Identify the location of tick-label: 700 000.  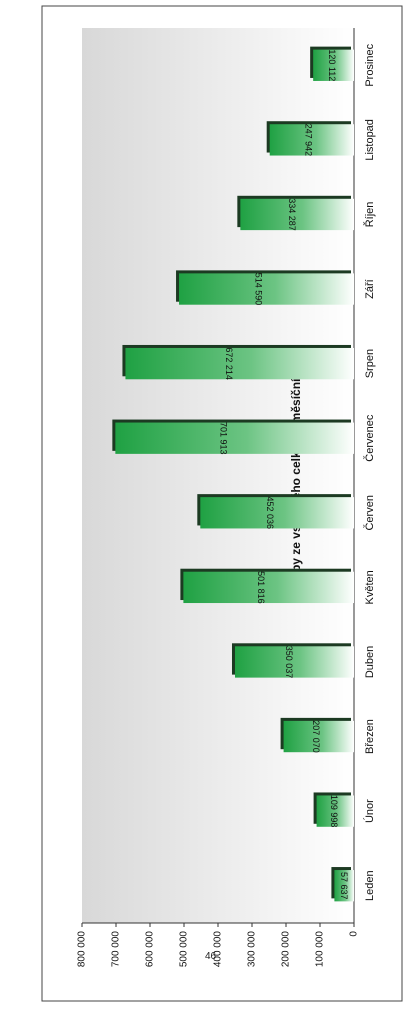
(116, 949).